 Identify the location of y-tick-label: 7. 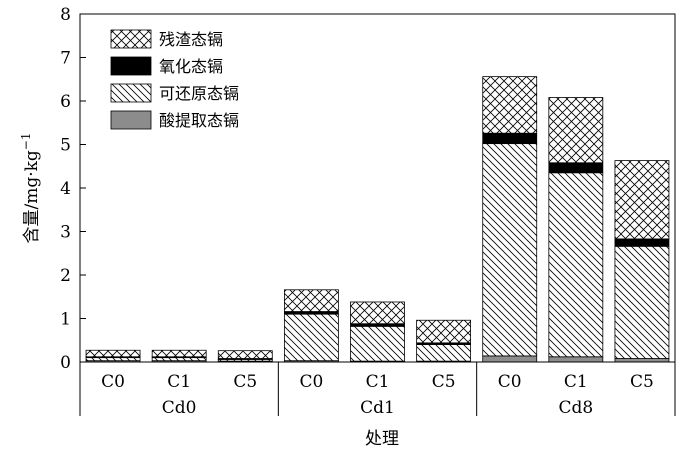
(65, 59).